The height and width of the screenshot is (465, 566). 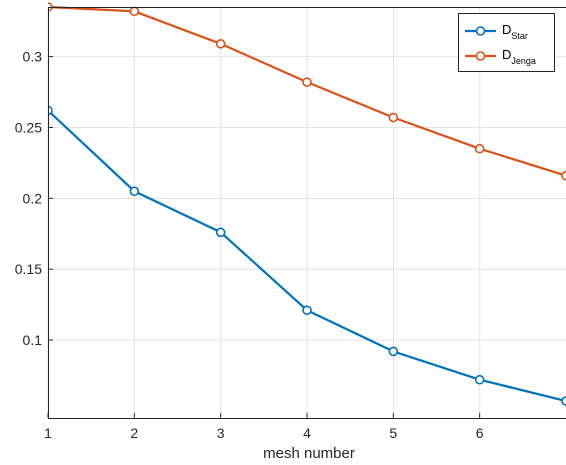 What do you see at coordinates (28, 127) in the screenshot?
I see `y-tick-label: 0.25` at bounding box center [28, 127].